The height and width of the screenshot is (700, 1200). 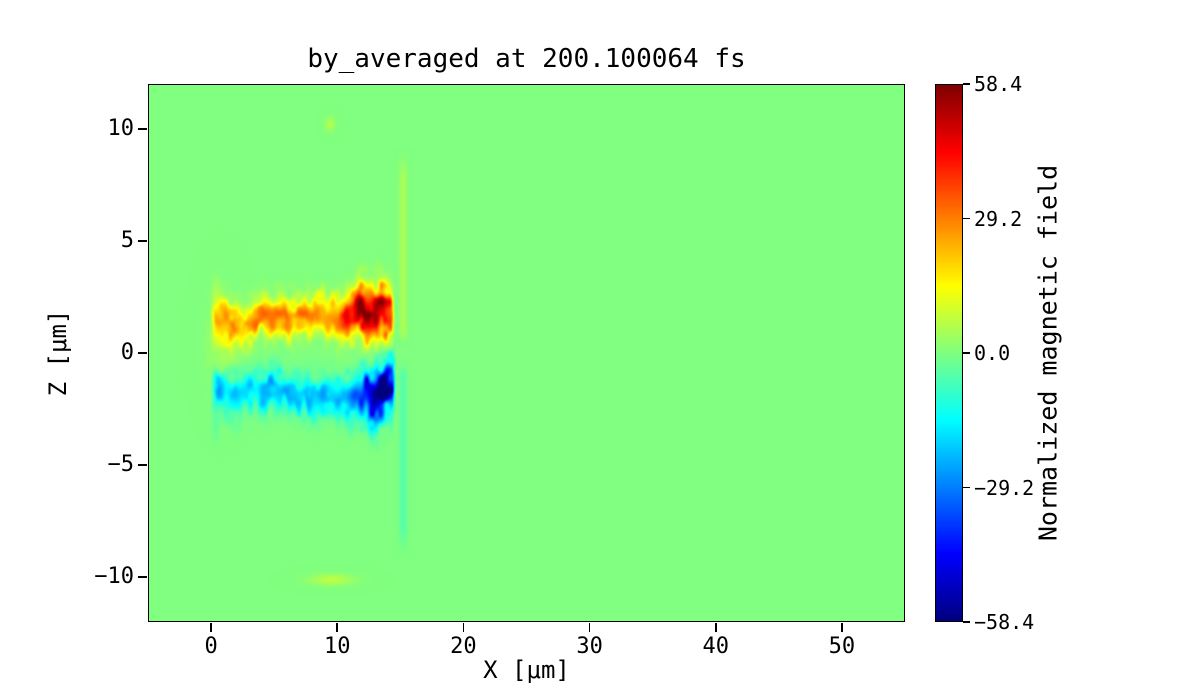 I want to click on colorbar-gradient-canvas, so click(x=949, y=353).